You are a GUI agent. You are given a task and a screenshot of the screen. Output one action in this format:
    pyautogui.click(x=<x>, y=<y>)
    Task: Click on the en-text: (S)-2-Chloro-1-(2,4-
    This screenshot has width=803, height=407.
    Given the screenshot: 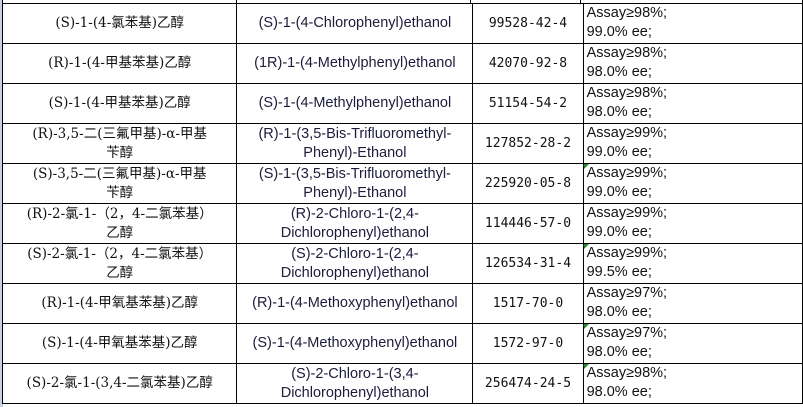 What is the action you would take?
    pyautogui.click(x=355, y=253)
    